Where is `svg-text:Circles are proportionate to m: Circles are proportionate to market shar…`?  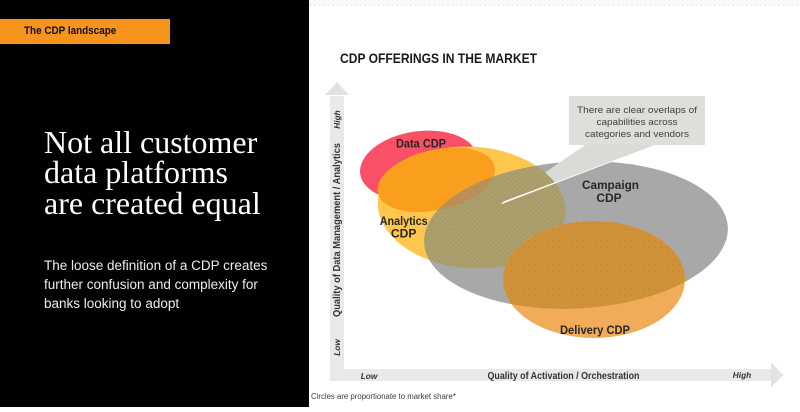 svg-text:Circles are proportionate to m: Circles are proportionate to market shar… is located at coordinates (383, 396).